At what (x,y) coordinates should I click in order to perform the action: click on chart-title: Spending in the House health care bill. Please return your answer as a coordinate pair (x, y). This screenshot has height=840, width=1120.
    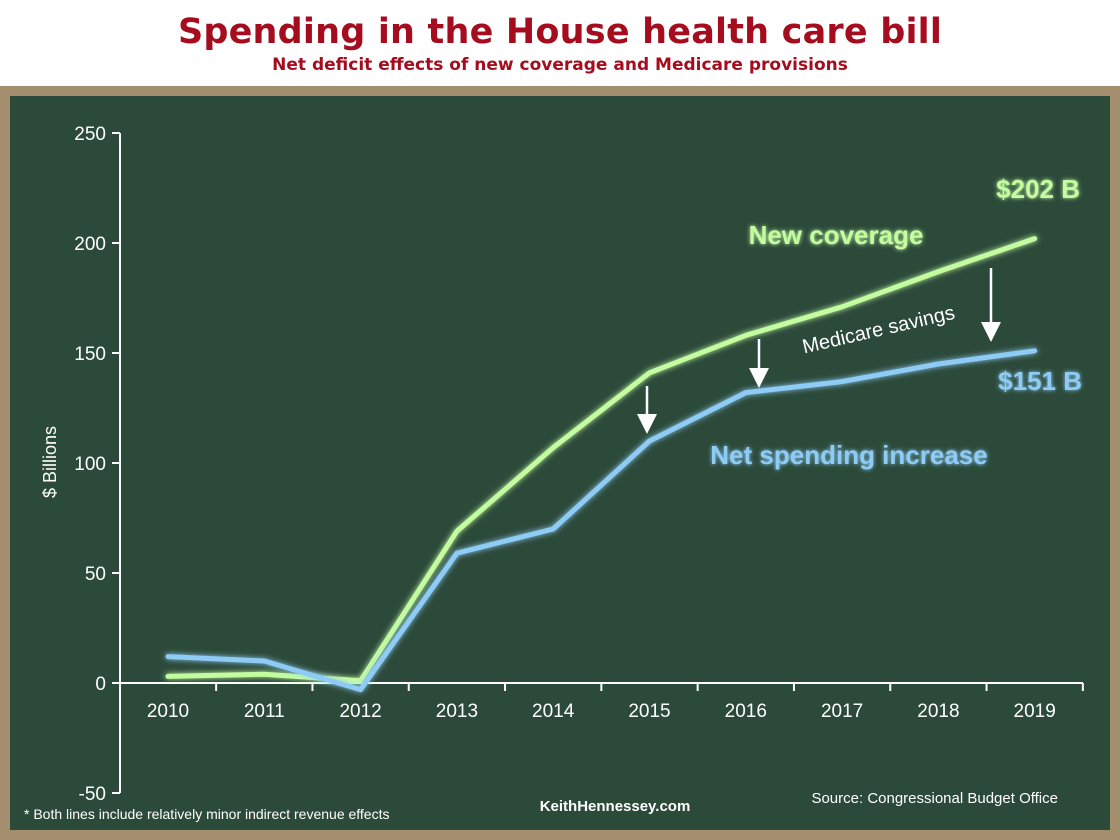
    Looking at the image, I should click on (560, 32).